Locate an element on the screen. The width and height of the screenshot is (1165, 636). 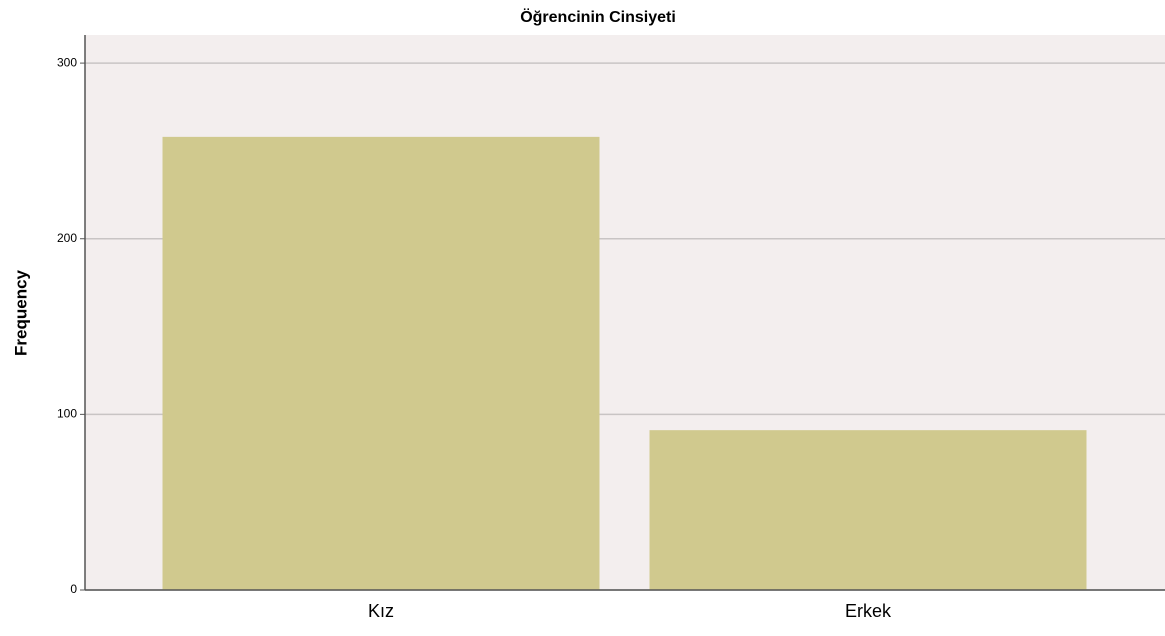
y-tick-label: 200 is located at coordinates (67, 238).